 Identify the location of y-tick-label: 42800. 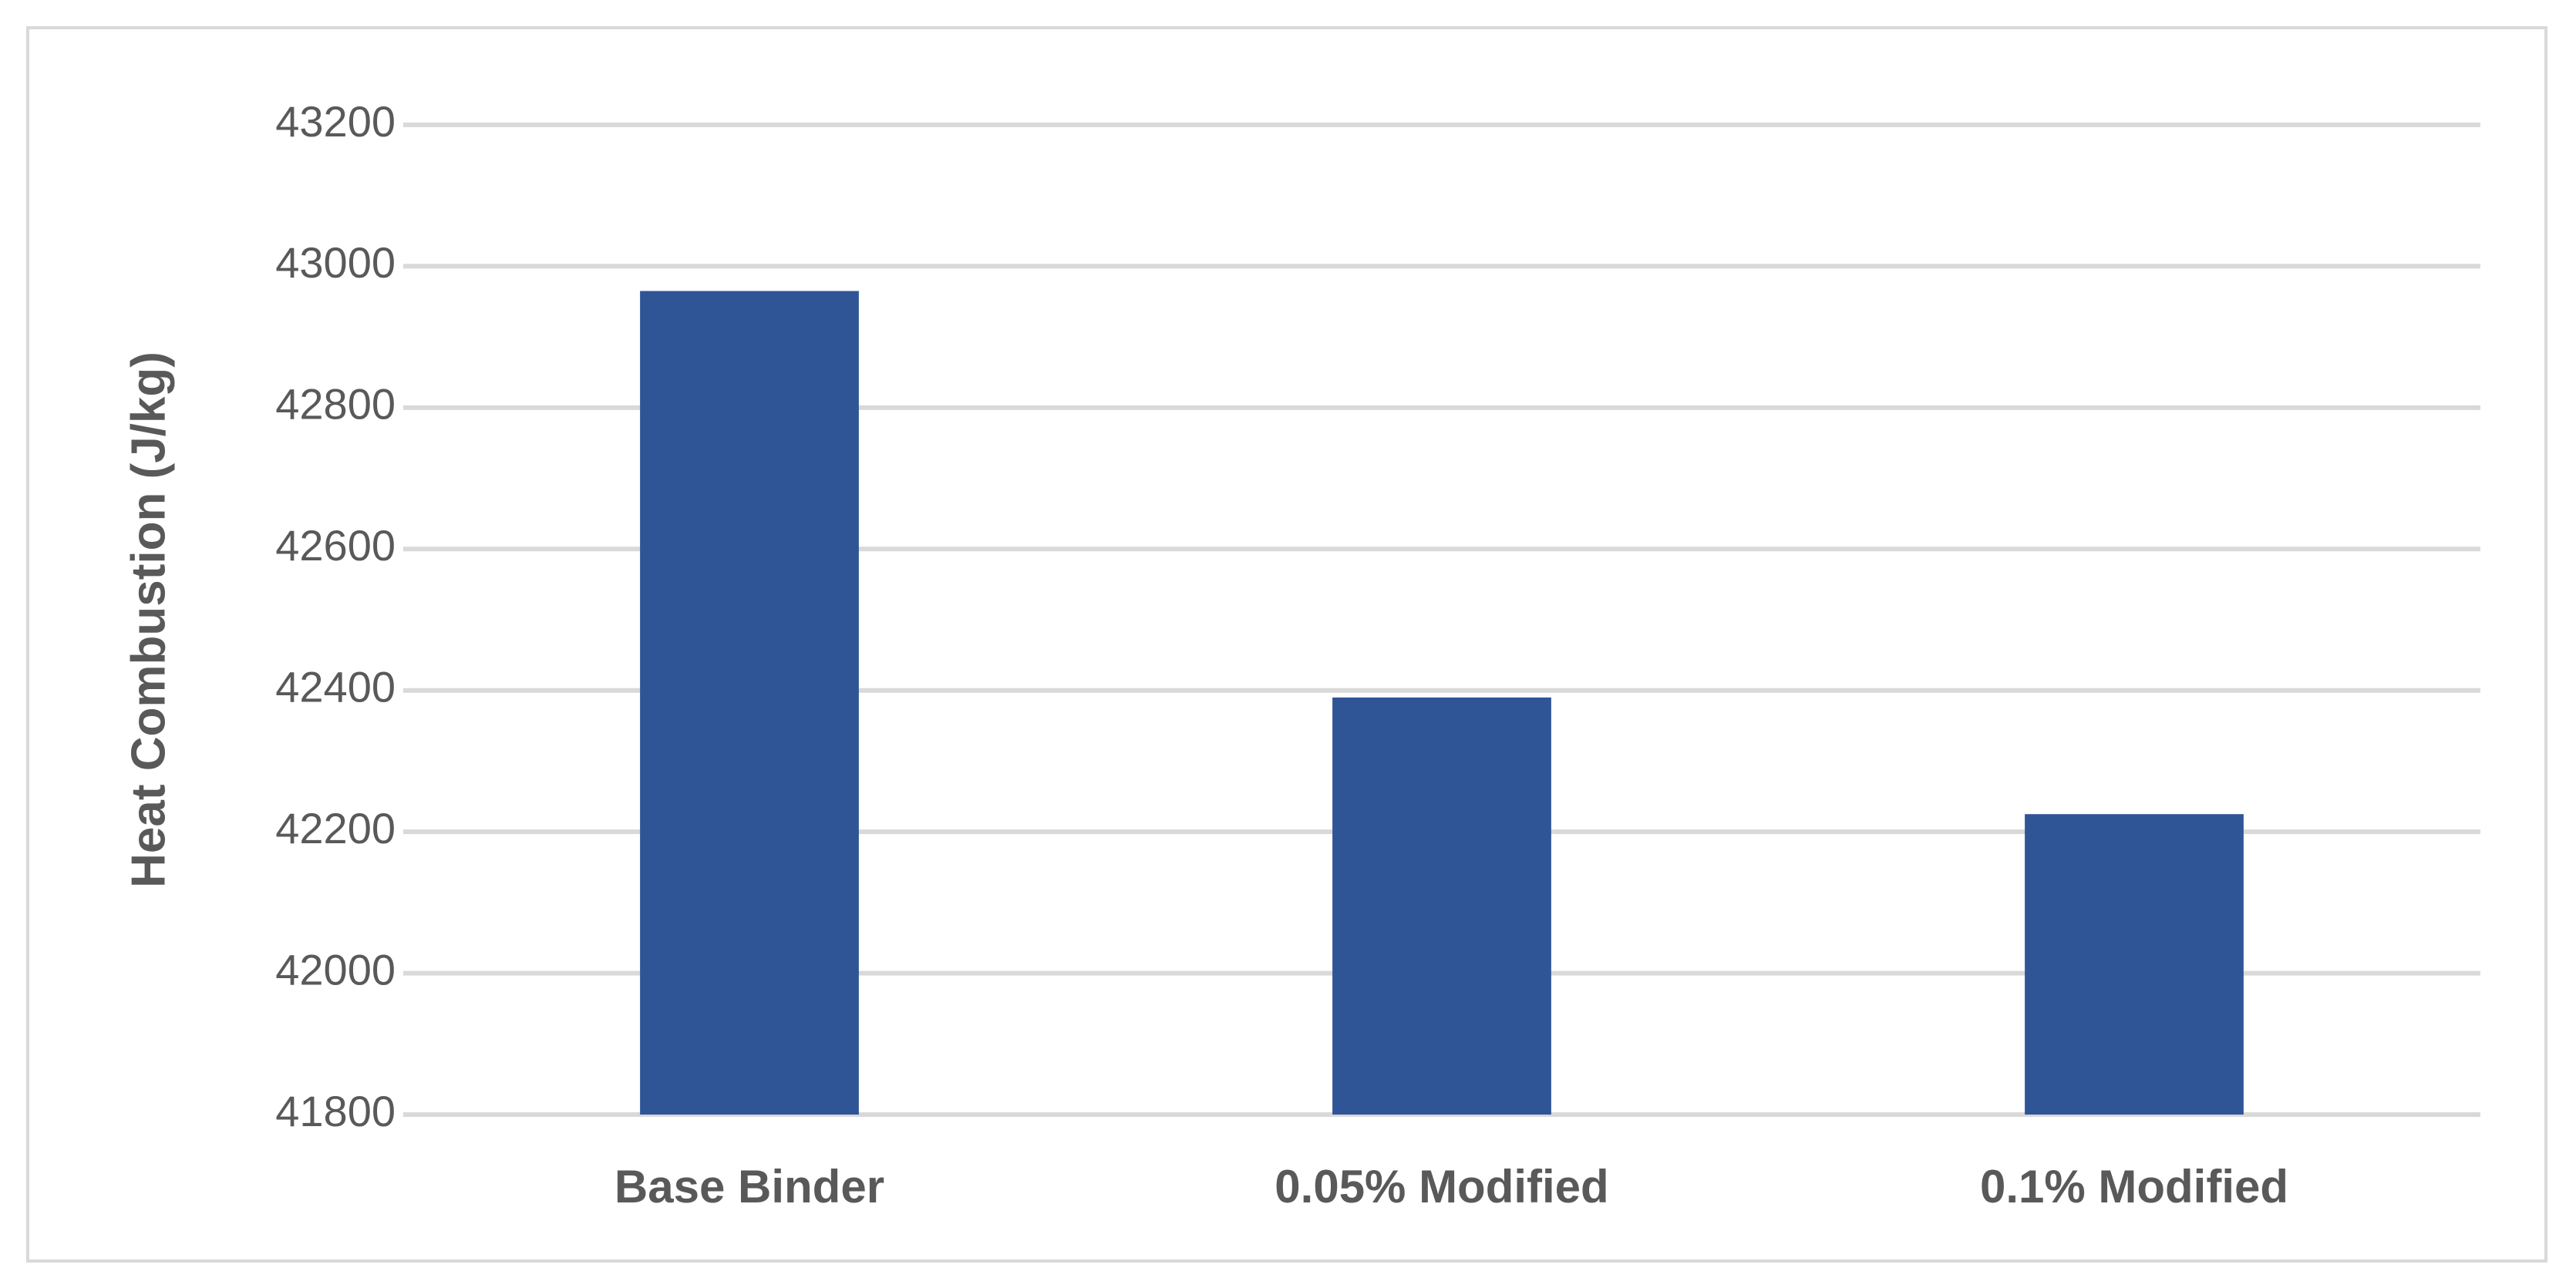
(336, 404).